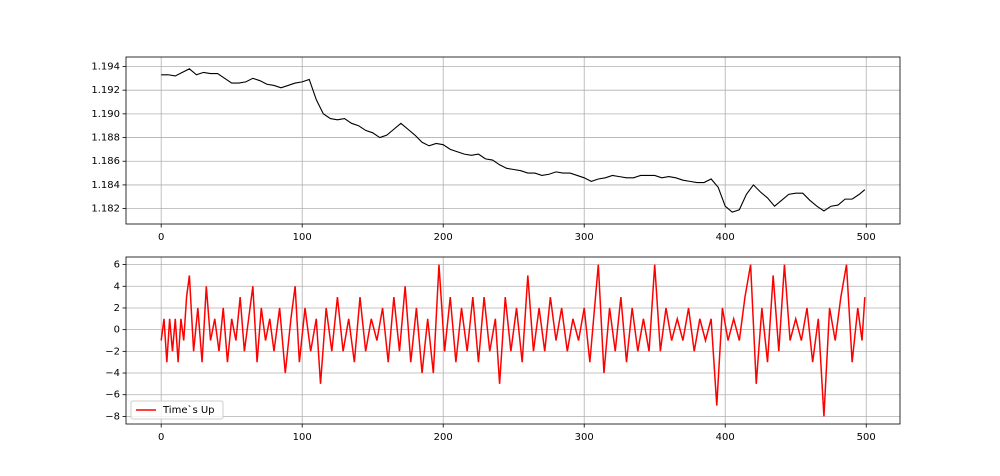  What do you see at coordinates (105, 66) in the screenshot?
I see `y-tick-label: 1.194` at bounding box center [105, 66].